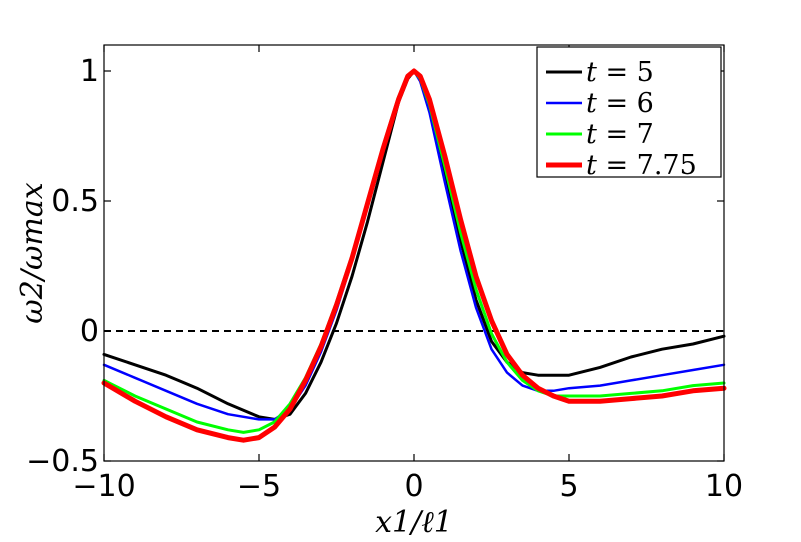 Image resolution: width=801 pixels, height=542 pixels. I want to click on x-tick-label: 0, so click(413, 486).